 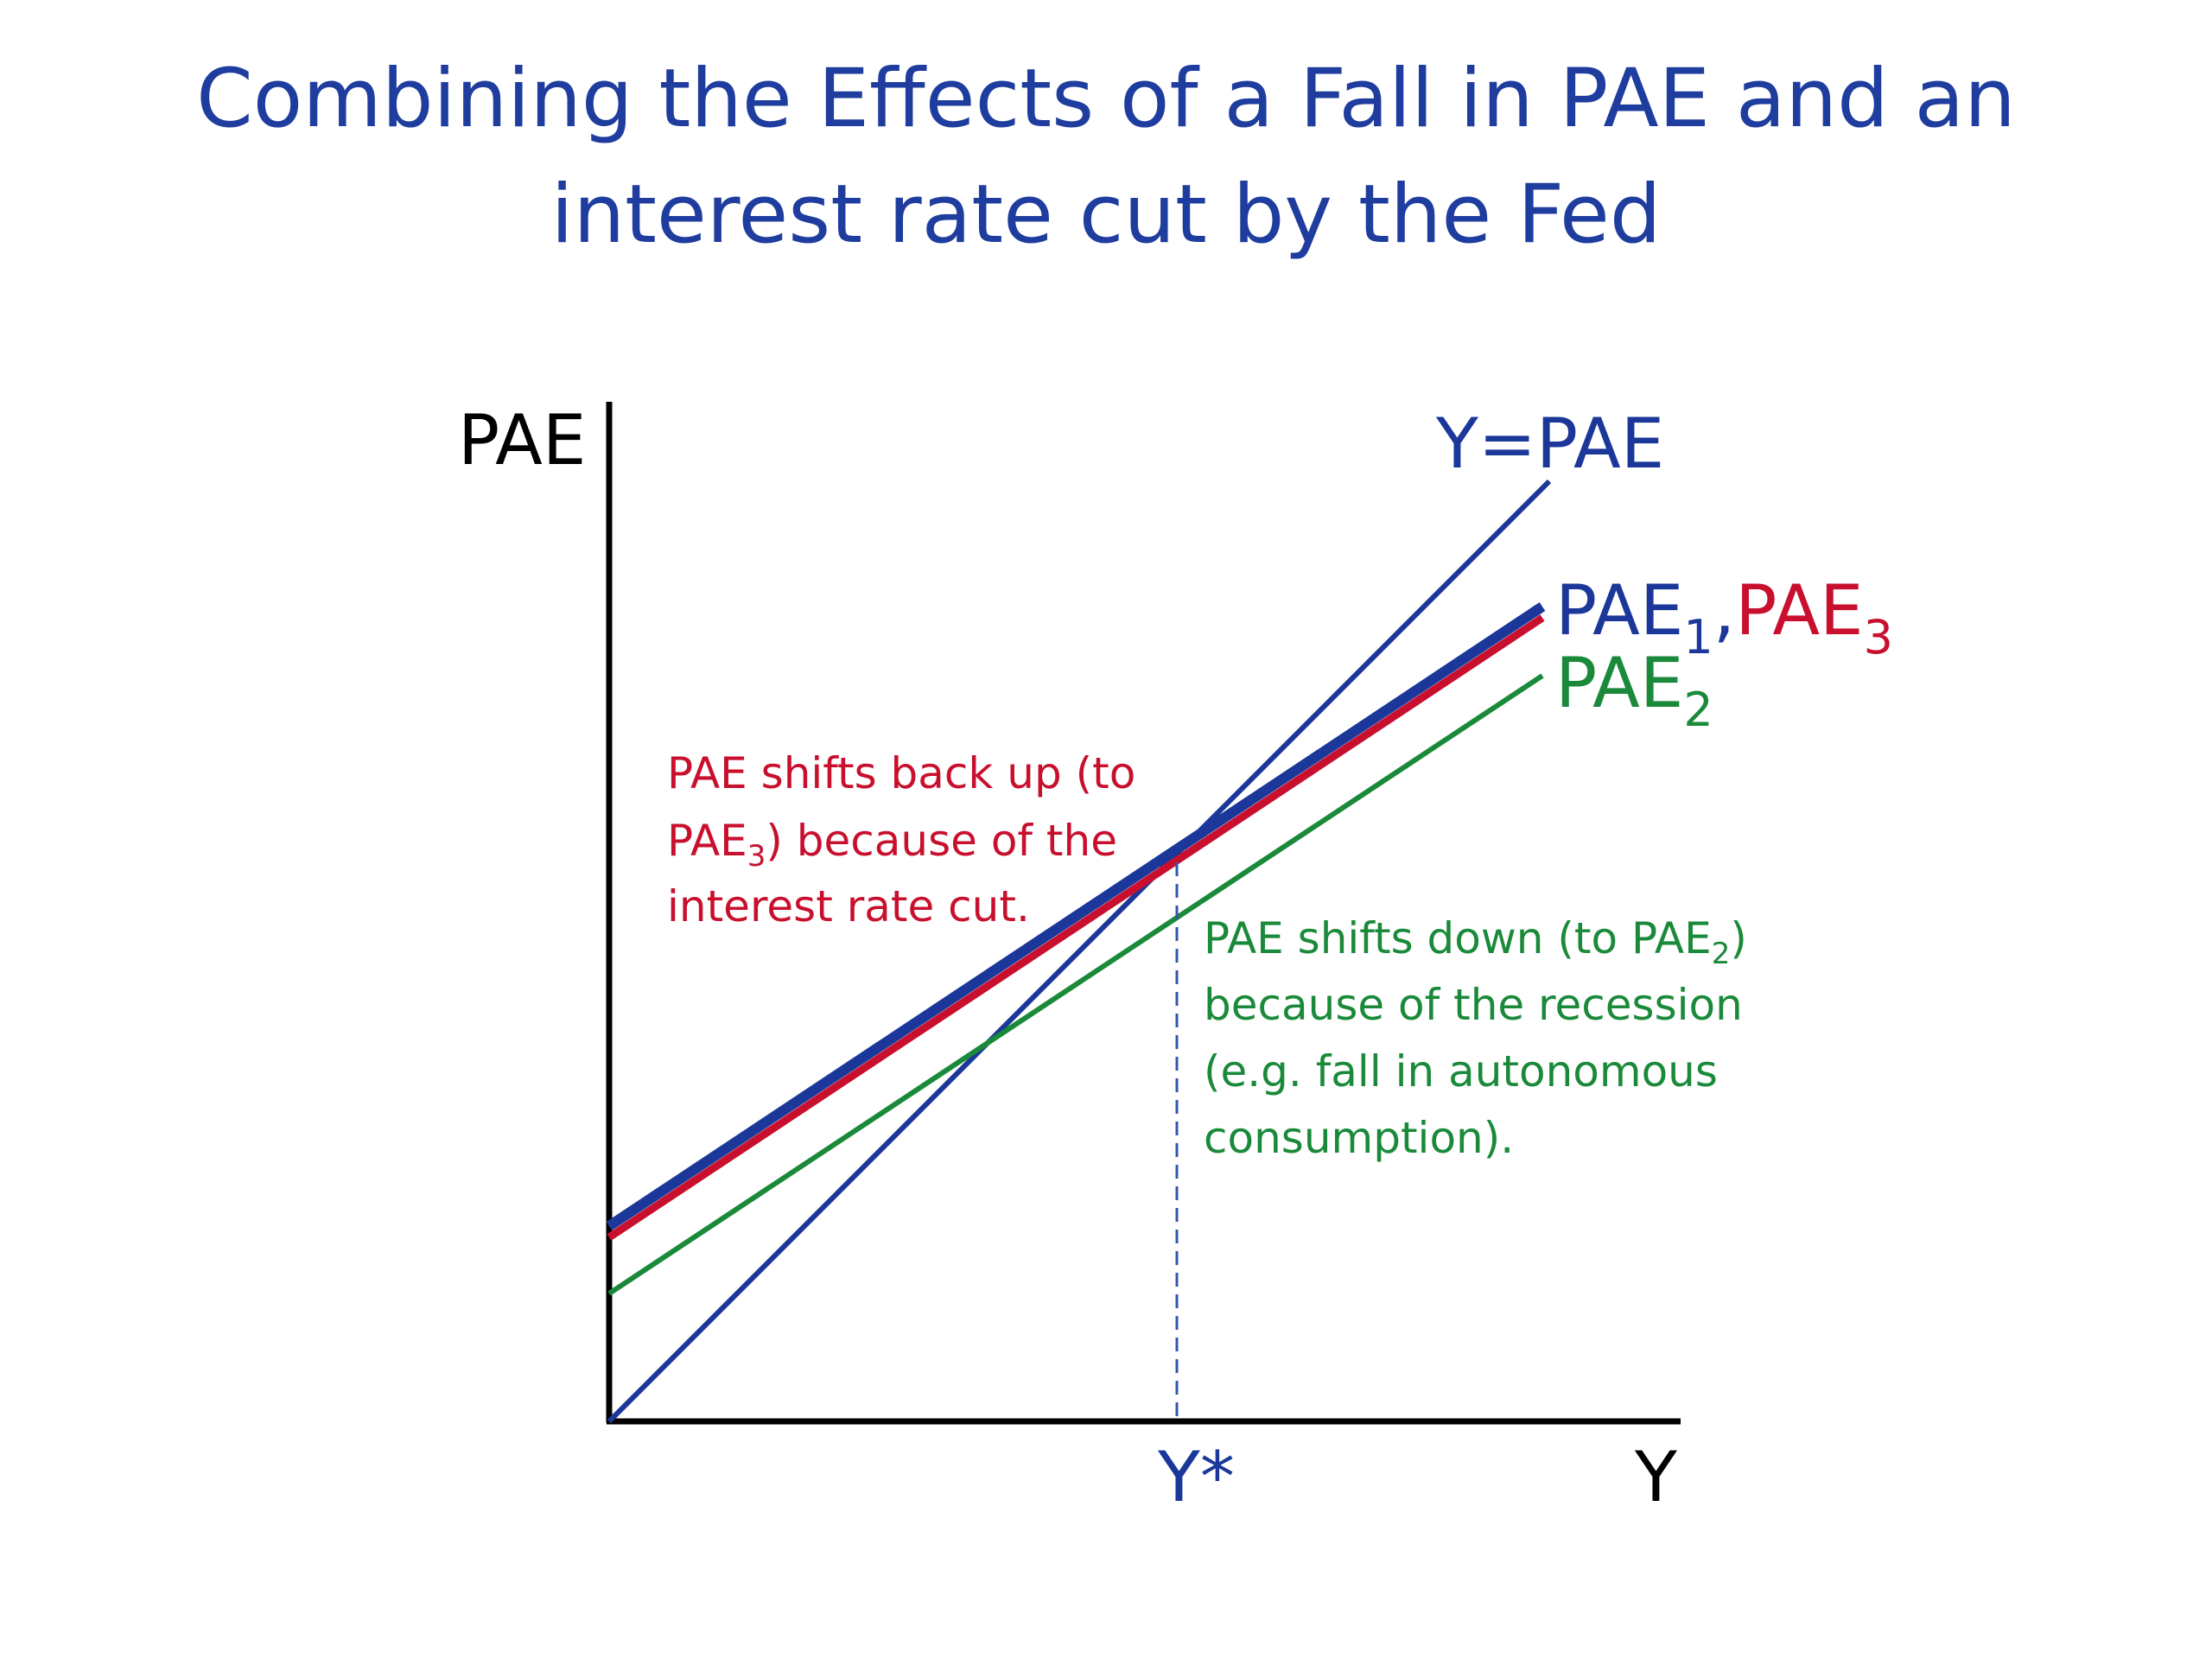 What do you see at coordinates (1656, 1477) in the screenshot?
I see `x-axis-label: Y` at bounding box center [1656, 1477].